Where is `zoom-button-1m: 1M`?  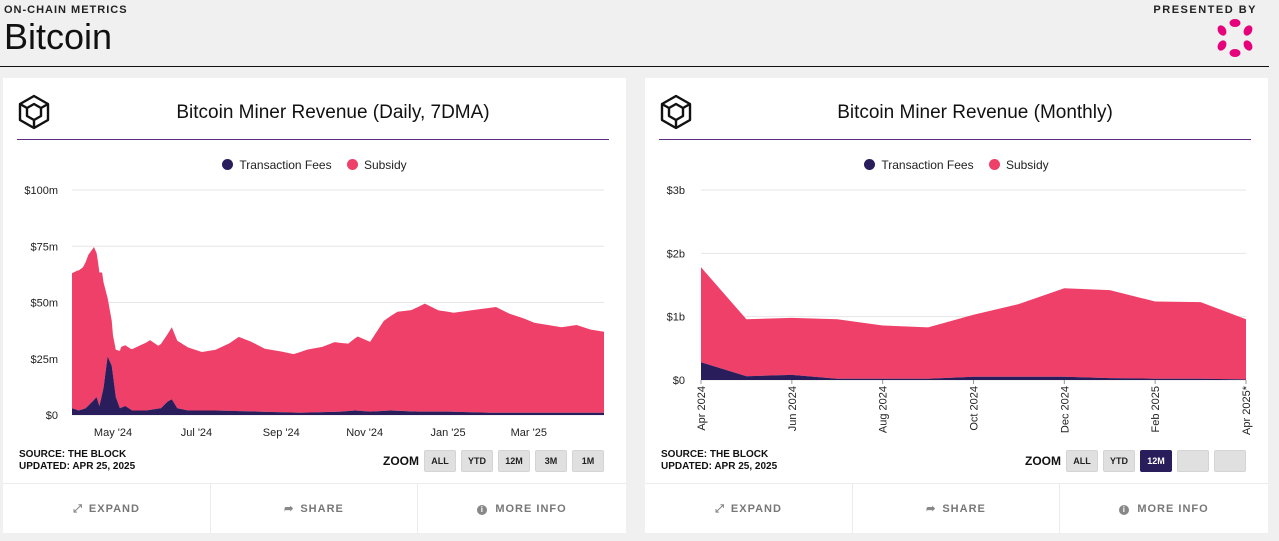
zoom-button-1m: 1M is located at coordinates (588, 461).